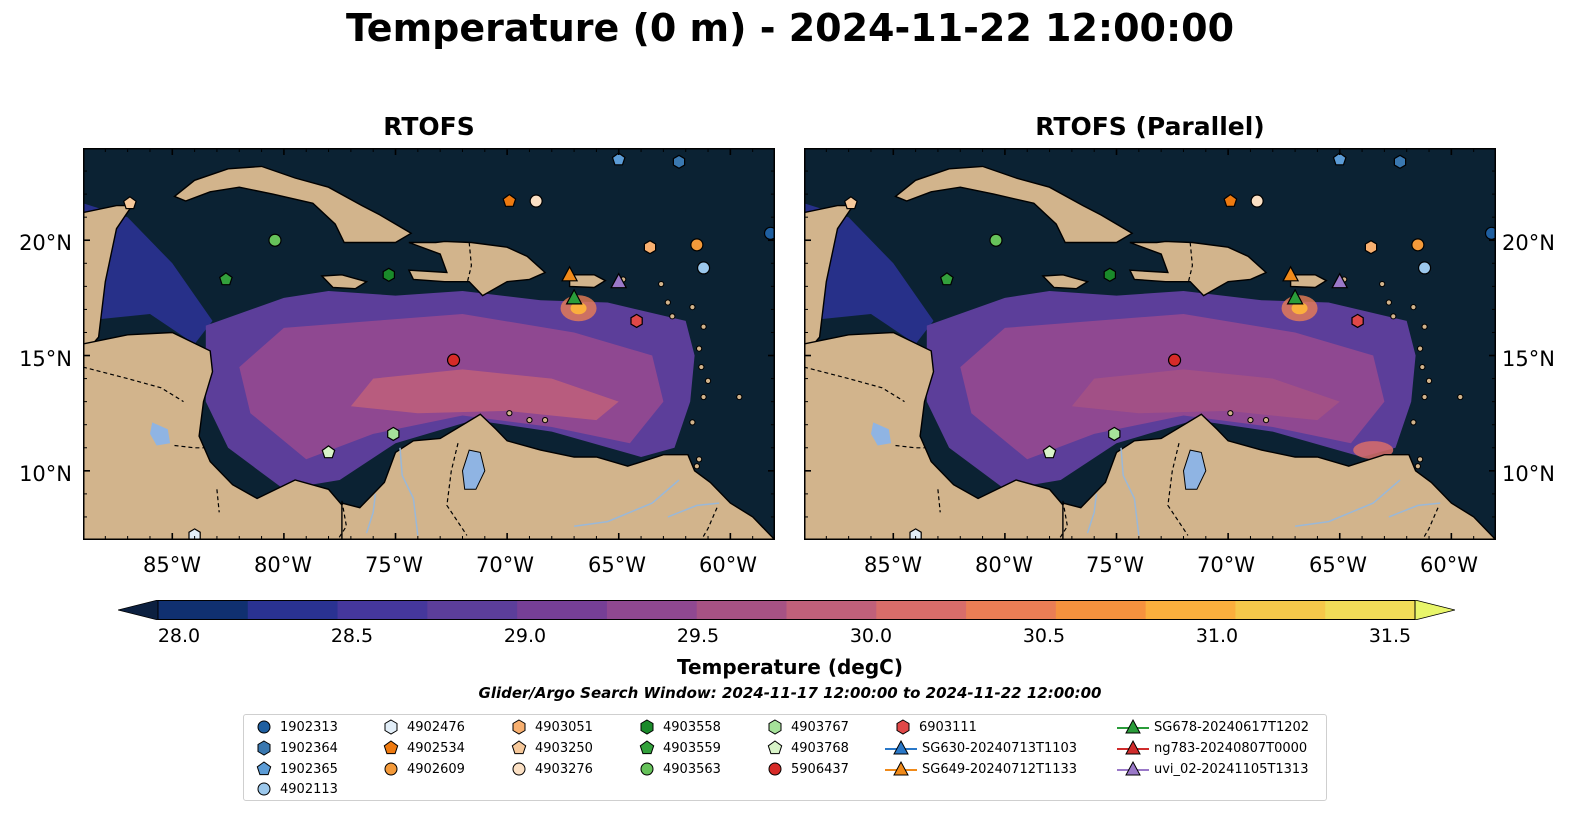  I want to click on legend-item: 4903558, so click(678, 727).